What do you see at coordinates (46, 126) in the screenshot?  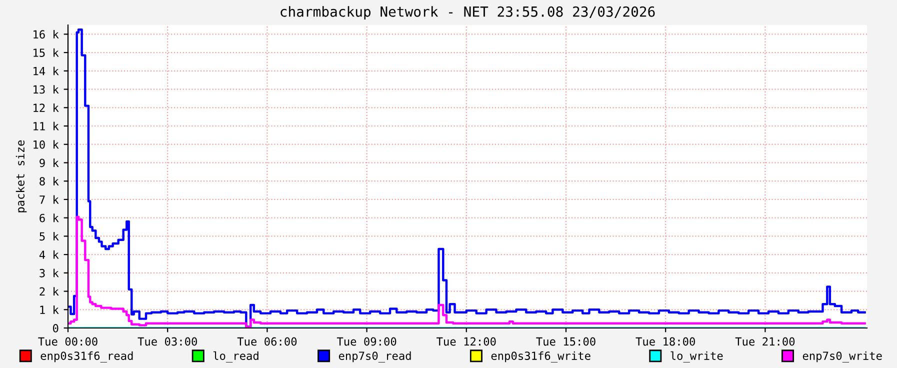 I see `y-tick-label: 11 k` at bounding box center [46, 126].